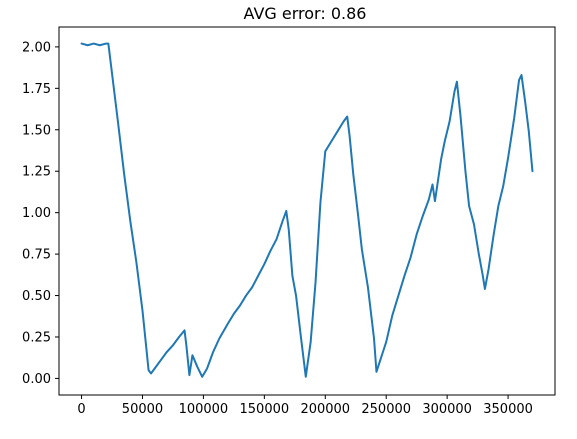  I want to click on x-tick-label: 300000, so click(447, 409).